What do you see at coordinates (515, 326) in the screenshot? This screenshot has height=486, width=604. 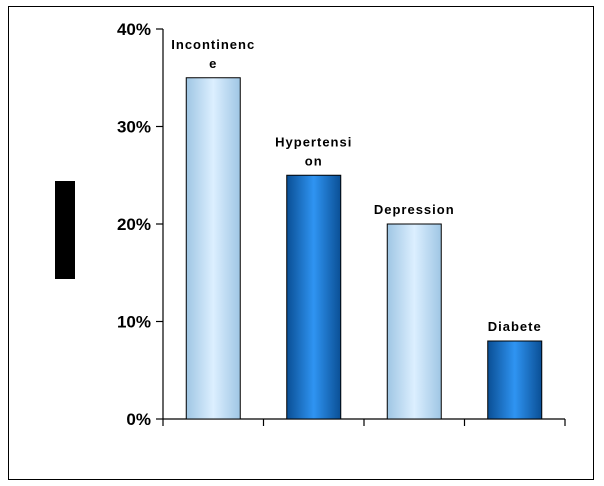 I see `bar-label: Diabete` at bounding box center [515, 326].